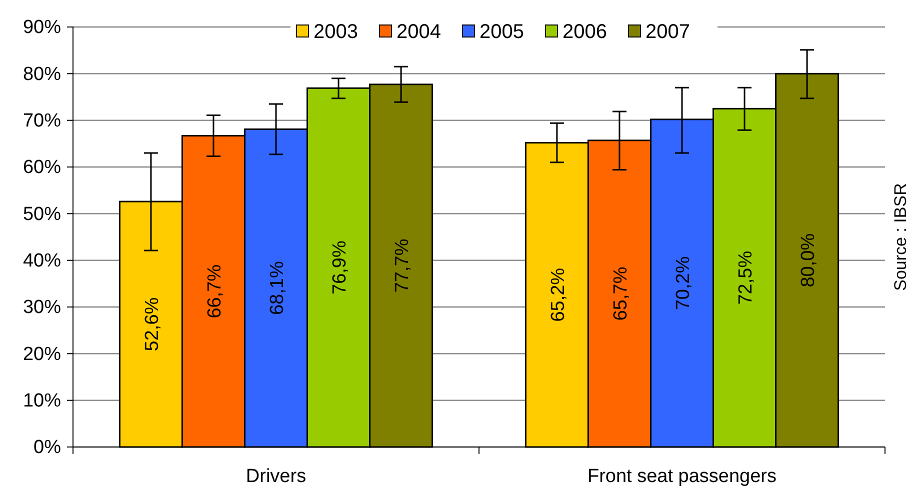 Image resolution: width=912 pixels, height=494 pixels. What do you see at coordinates (418, 32) in the screenshot?
I see `legend-label: 2004` at bounding box center [418, 32].